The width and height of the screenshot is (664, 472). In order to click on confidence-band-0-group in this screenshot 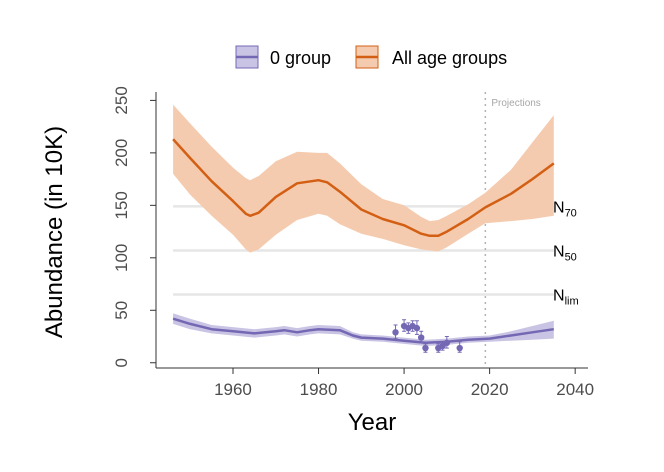, I will do `click(363, 329)`.